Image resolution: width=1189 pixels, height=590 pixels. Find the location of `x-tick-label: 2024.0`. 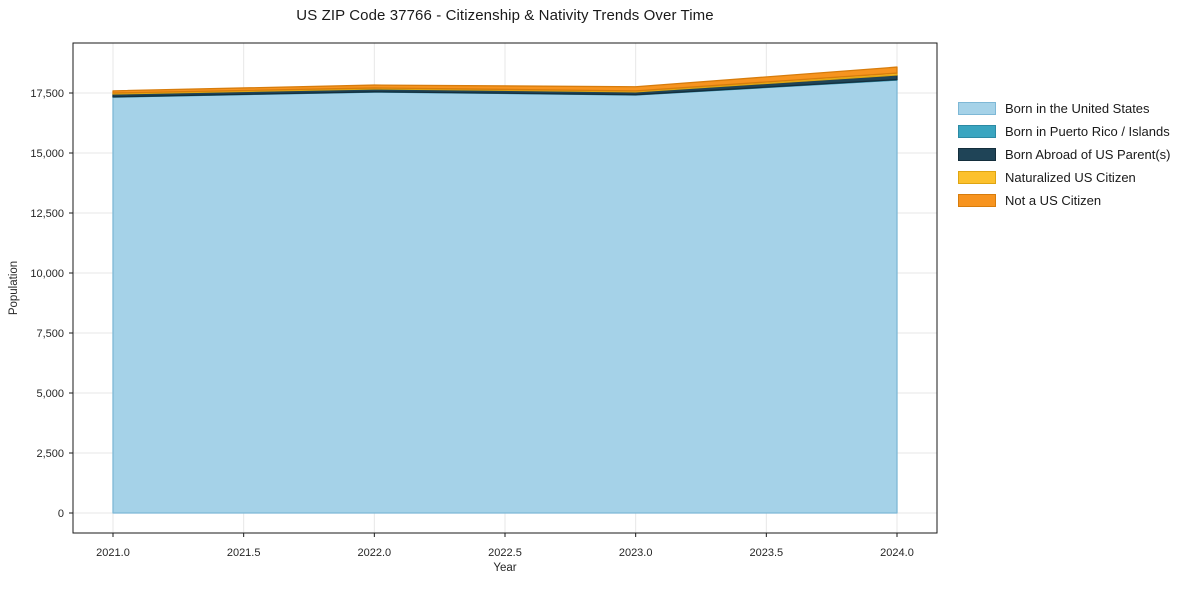

x-tick-label: 2024.0 is located at coordinates (897, 553).